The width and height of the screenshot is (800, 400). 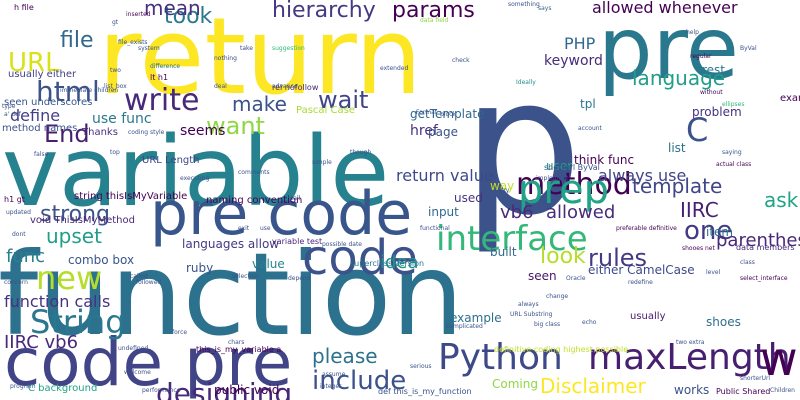 What do you see at coordinates (236, 342) in the screenshot?
I see `word: chars` at bounding box center [236, 342].